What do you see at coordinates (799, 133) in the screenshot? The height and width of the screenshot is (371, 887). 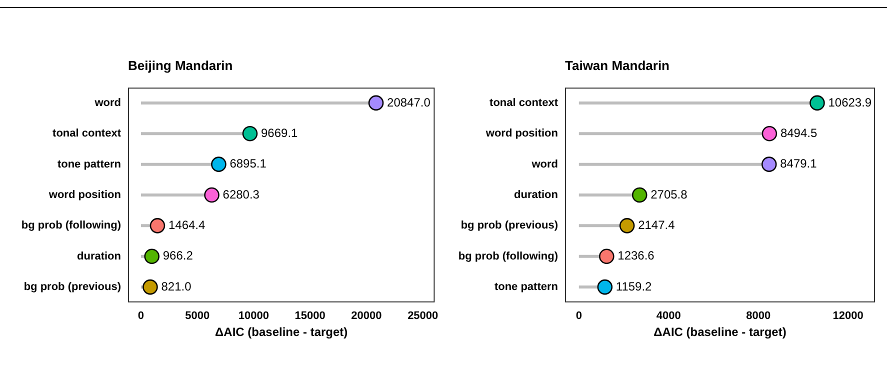 I see `data-label: 8494.5` at bounding box center [799, 133].